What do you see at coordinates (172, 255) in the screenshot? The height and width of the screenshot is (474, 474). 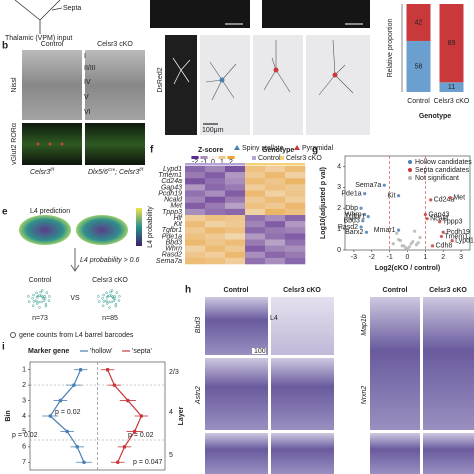 I see `row-label: Rasd2` at bounding box center [172, 255].